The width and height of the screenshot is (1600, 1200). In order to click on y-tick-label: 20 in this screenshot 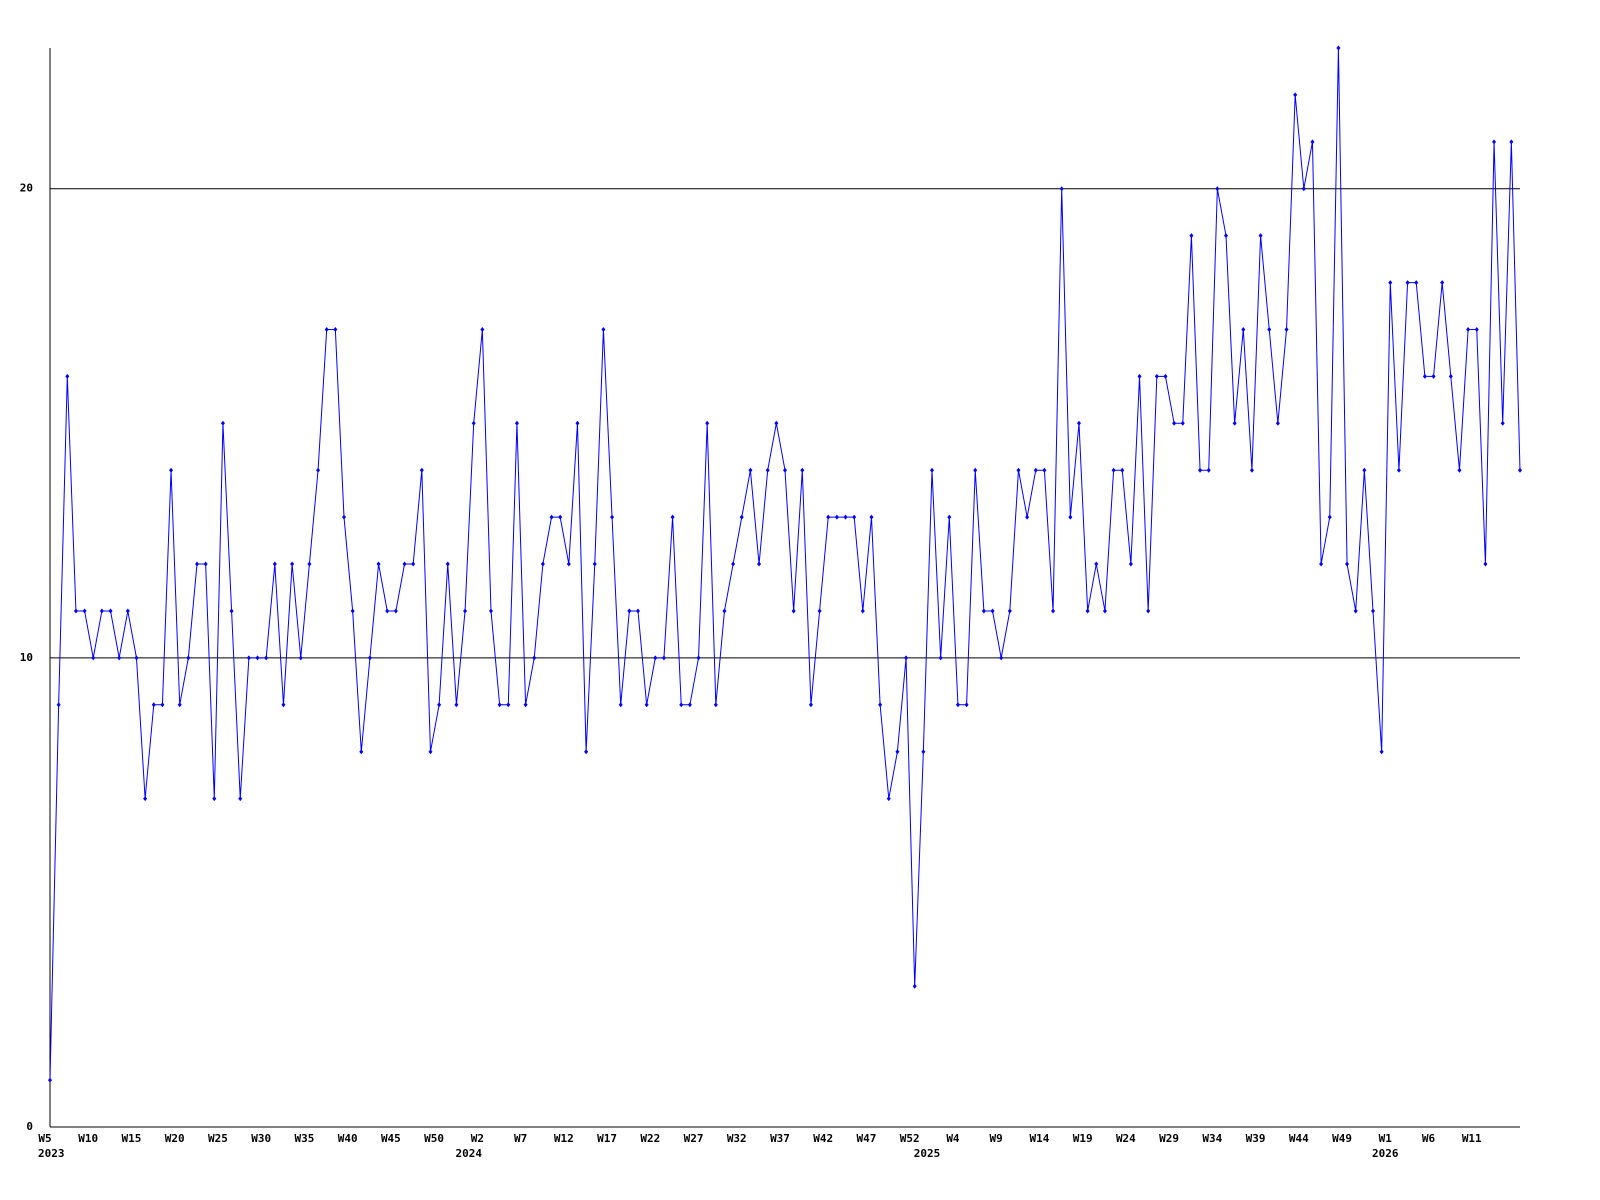, I will do `click(26, 188)`.